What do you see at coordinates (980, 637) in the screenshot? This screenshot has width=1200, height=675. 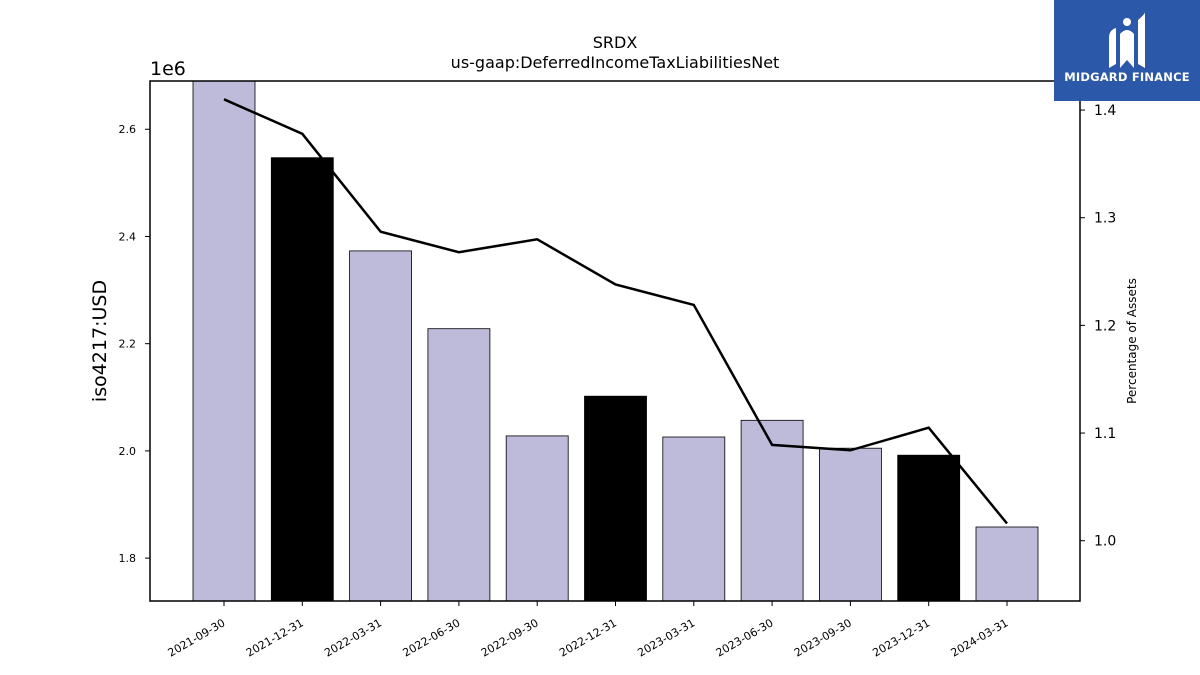 I see `x-tick-label: 2024-03-31` at bounding box center [980, 637].